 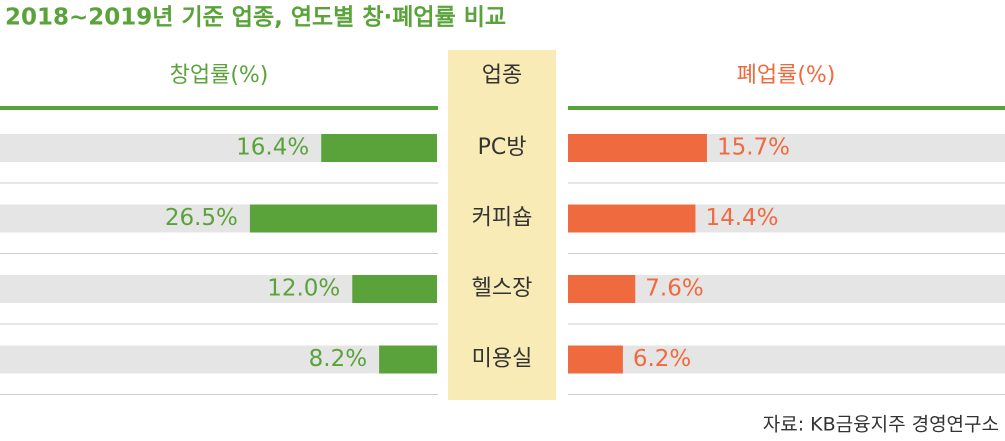 I want to click on legend-entry: 폐업률(%), so click(x=786, y=75).